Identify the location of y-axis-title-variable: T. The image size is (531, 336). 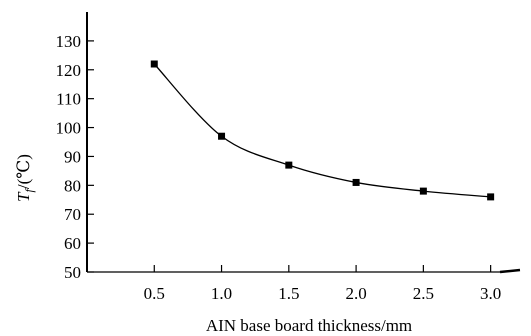
(23, 196).